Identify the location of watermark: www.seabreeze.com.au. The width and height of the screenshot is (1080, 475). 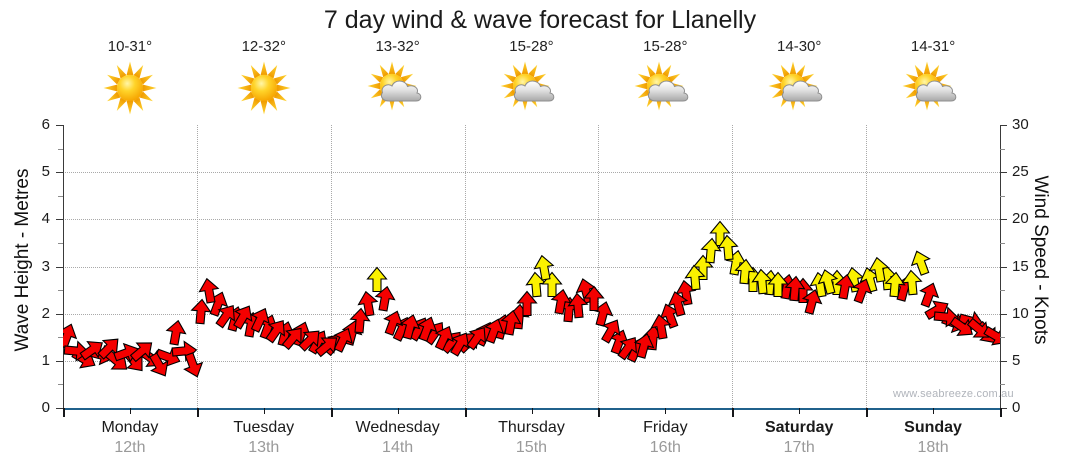
(953, 394).